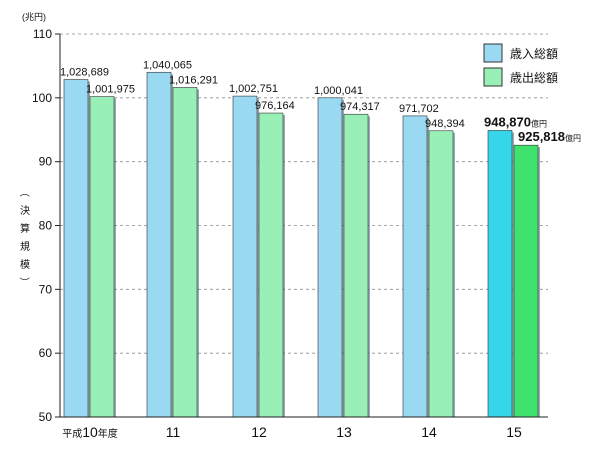 The image size is (591, 456). Describe the element at coordinates (429, 432) in the screenshot. I see `x-category-label: 14` at that location.